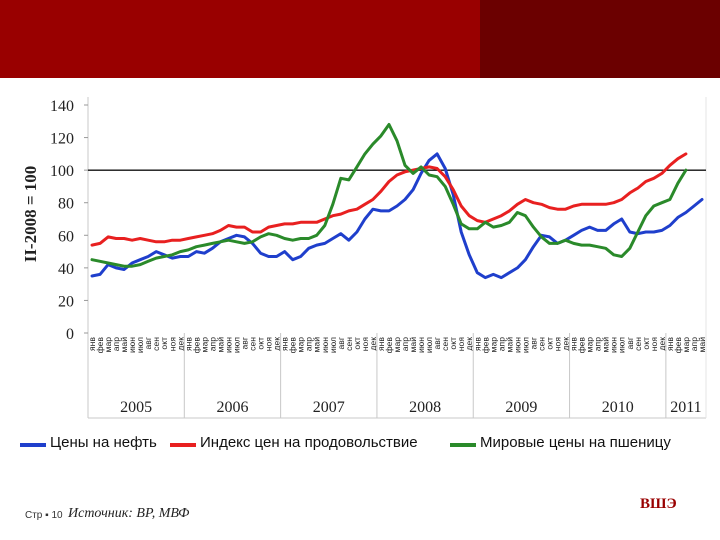  What do you see at coordinates (329, 407) in the screenshot?
I see `year-label: 2007` at bounding box center [329, 407].